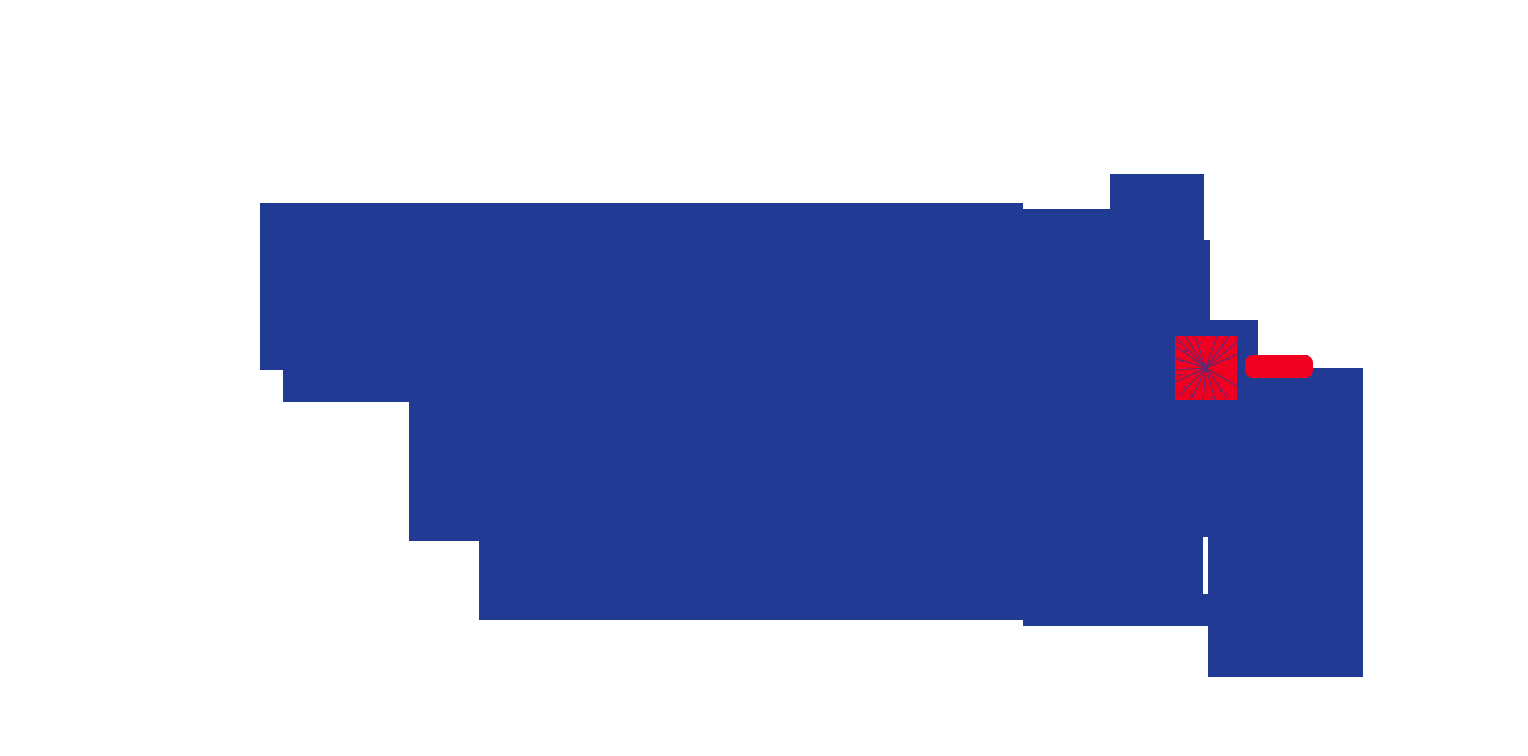  What do you see at coordinates (1285, 607) in the screenshot?
I see `blue-lower-right-block` at bounding box center [1285, 607].